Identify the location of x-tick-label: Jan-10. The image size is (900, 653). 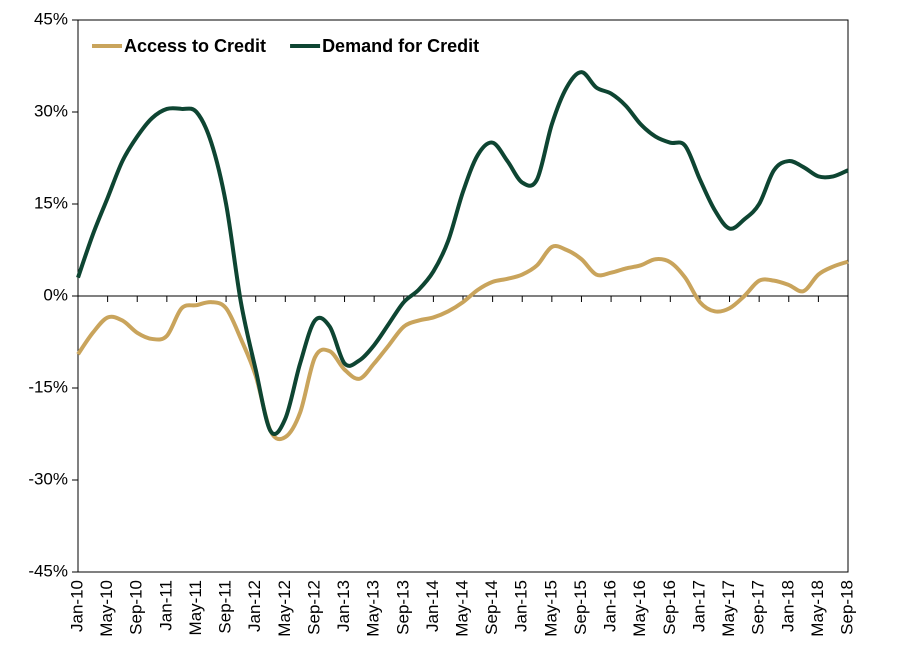
(76, 606).